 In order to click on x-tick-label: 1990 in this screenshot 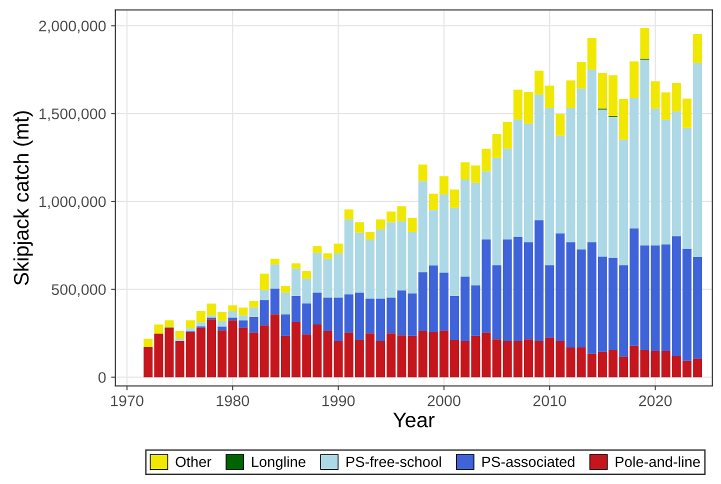, I will do `click(338, 400)`.